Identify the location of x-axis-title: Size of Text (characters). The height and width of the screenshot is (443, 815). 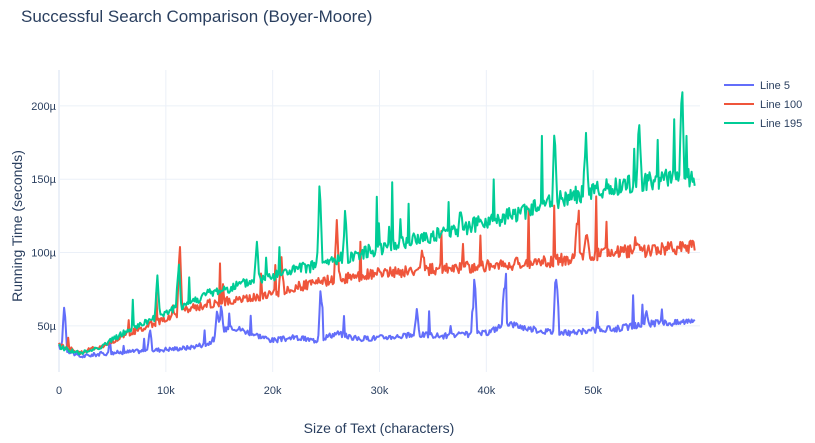
(379, 428).